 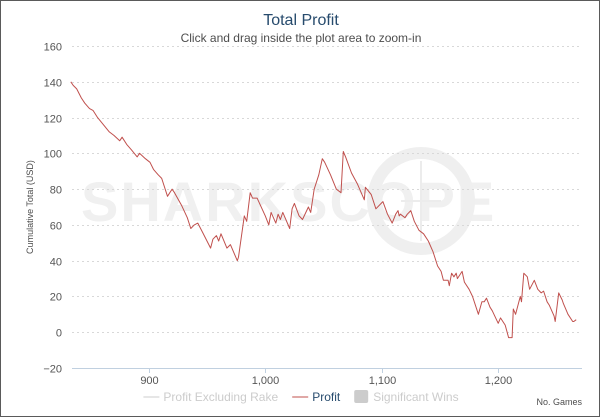 I want to click on y-tick-label: 0, so click(x=59, y=334).